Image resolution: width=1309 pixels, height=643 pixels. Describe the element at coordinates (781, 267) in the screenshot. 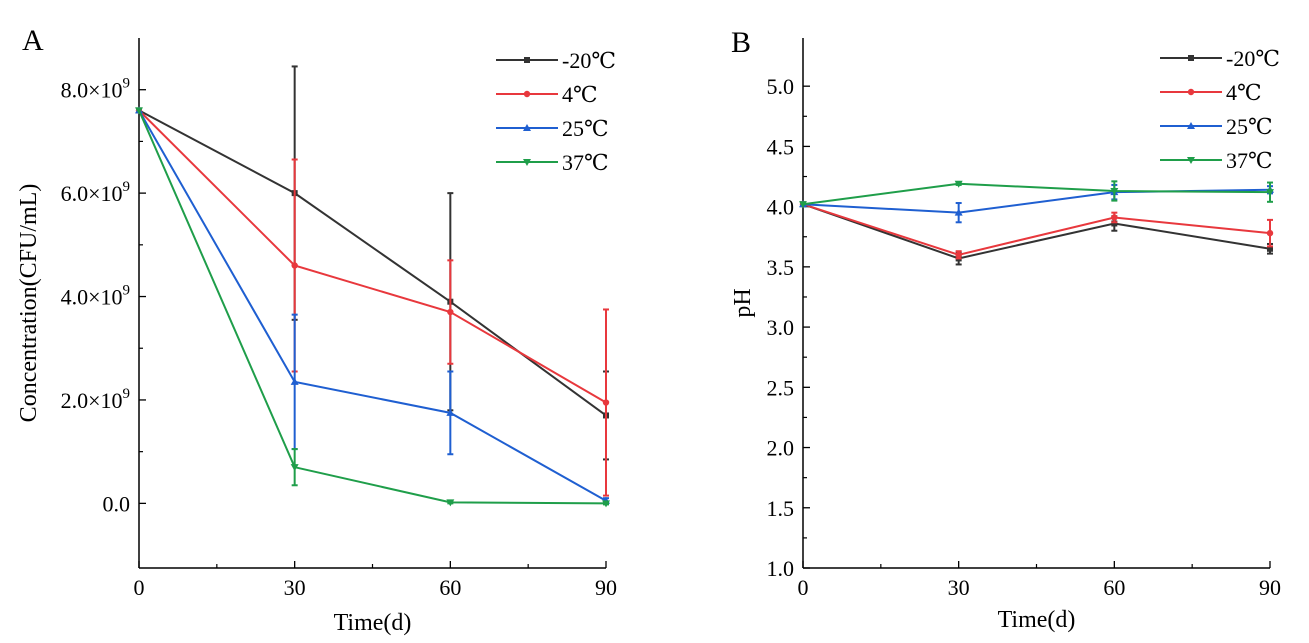

I see `y-tick-label: 3.5` at that location.